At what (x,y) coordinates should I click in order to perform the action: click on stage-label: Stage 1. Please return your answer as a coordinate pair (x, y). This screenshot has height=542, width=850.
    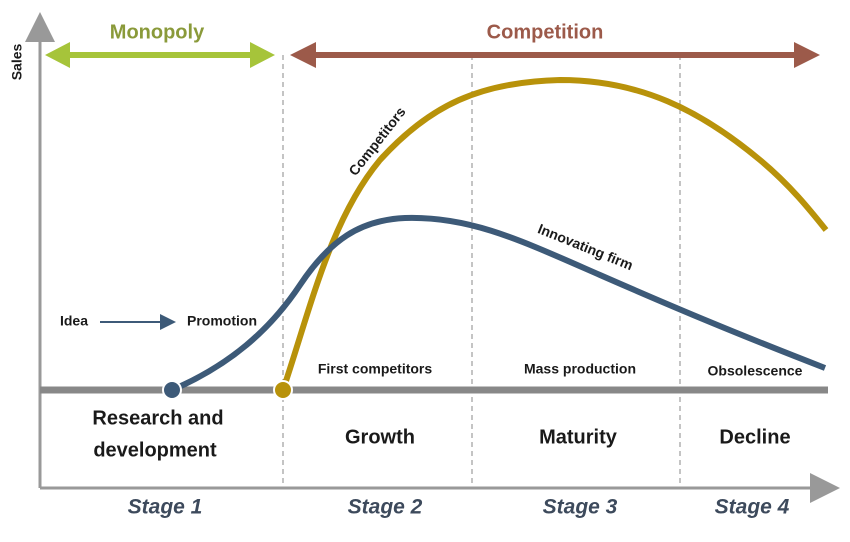
    Looking at the image, I should click on (165, 507).